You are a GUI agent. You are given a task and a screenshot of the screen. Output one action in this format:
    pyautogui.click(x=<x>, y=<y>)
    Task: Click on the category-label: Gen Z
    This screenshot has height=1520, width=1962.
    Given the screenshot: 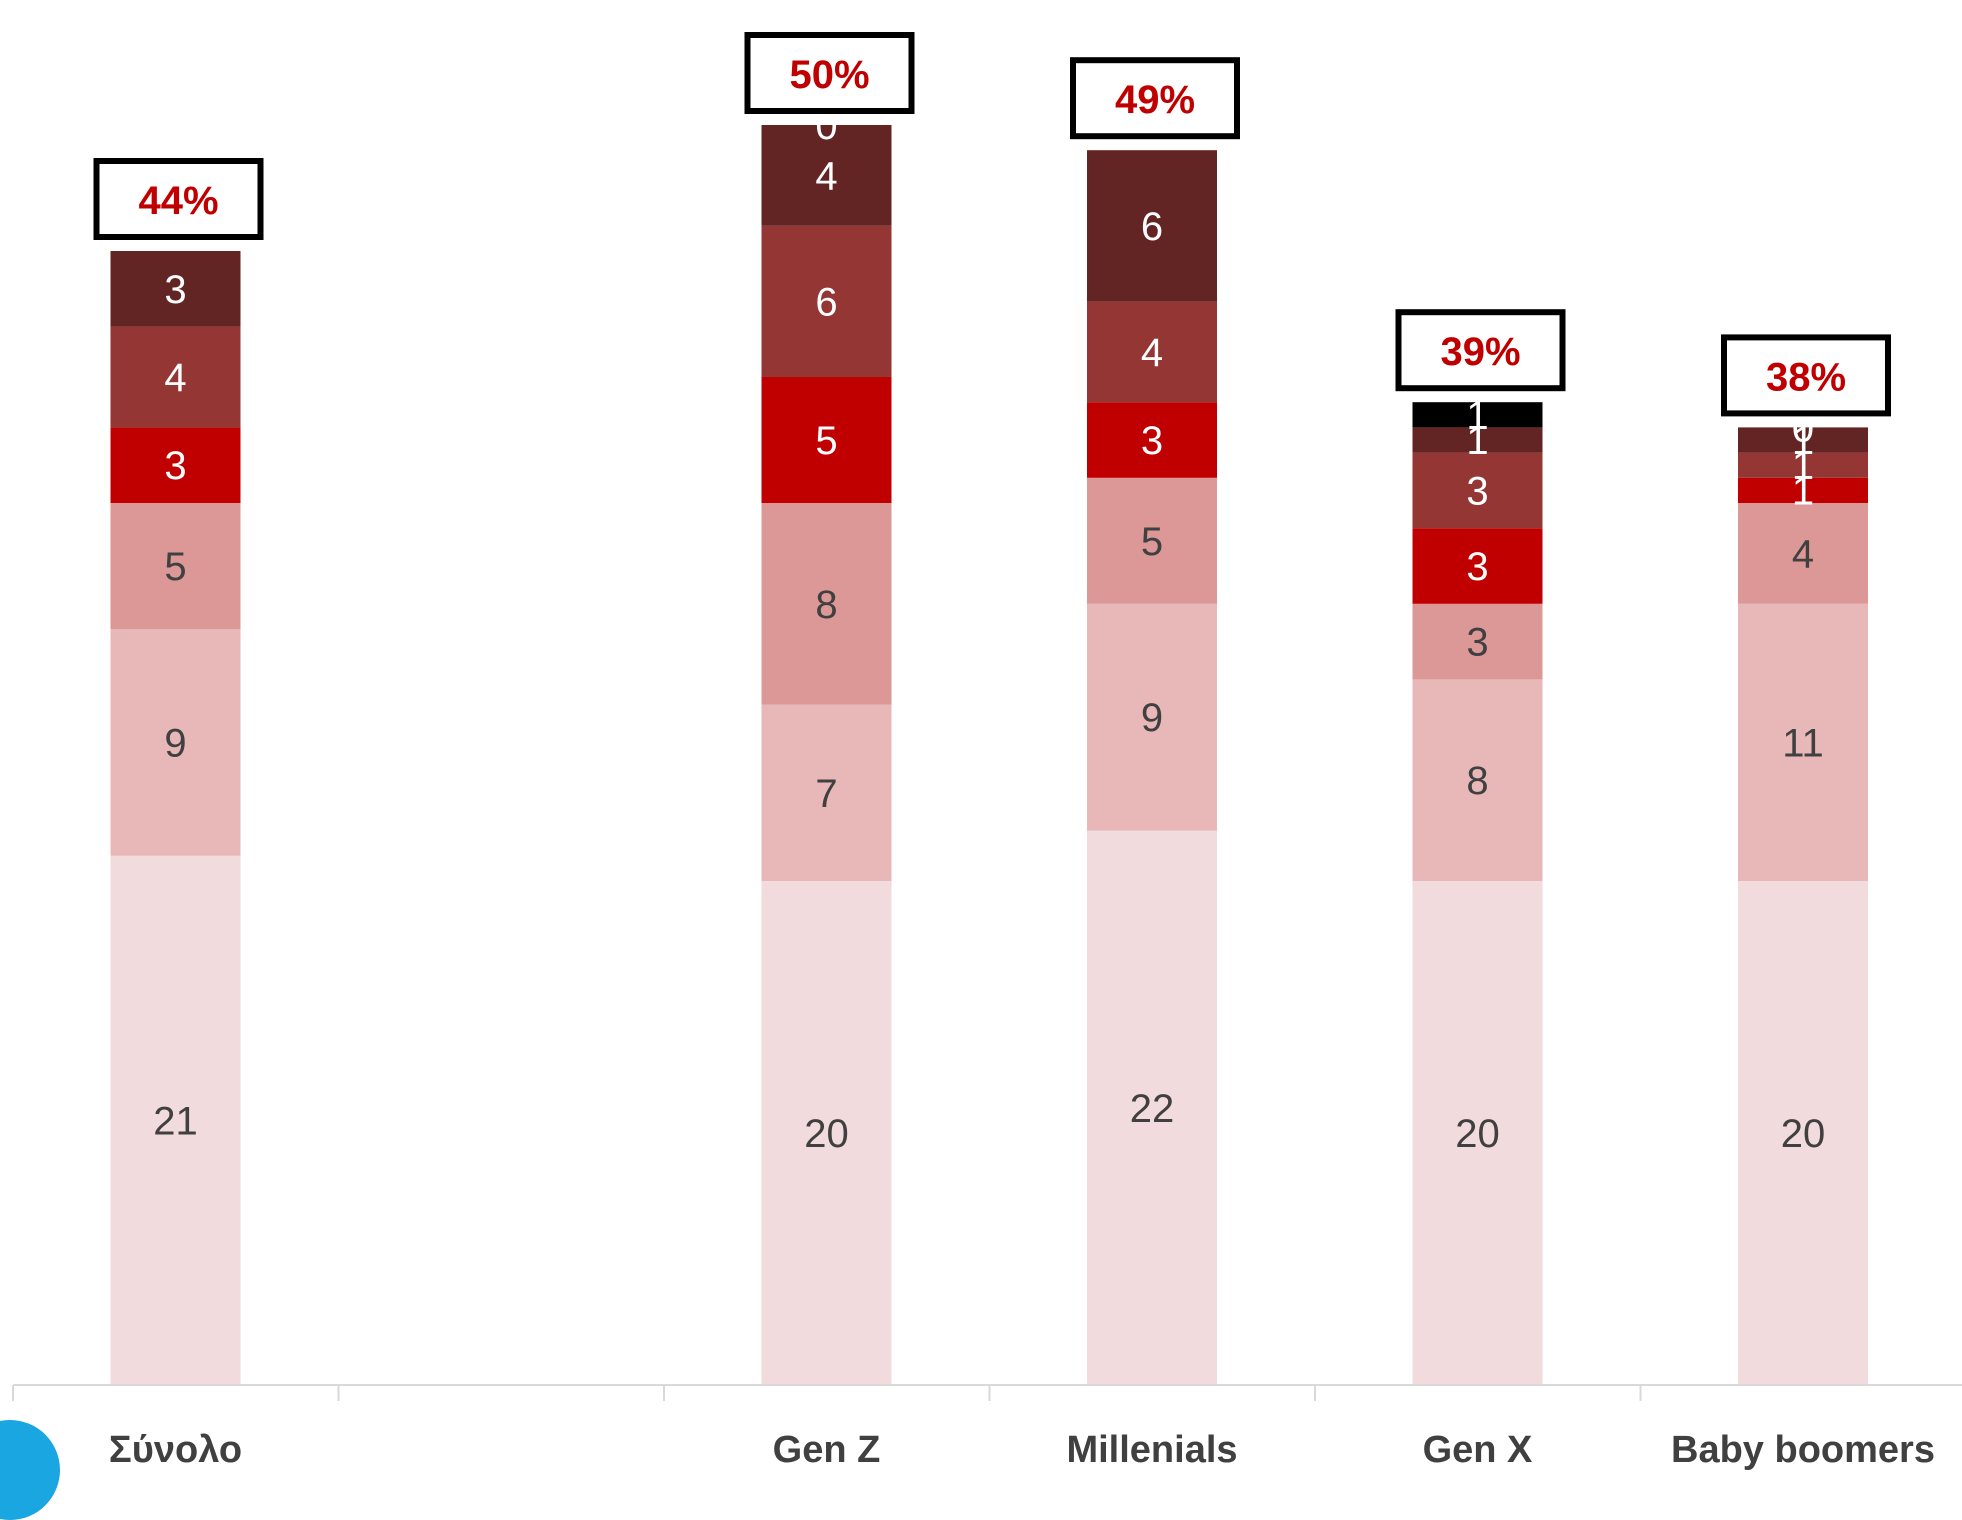 What is the action you would take?
    pyautogui.click(x=827, y=1450)
    